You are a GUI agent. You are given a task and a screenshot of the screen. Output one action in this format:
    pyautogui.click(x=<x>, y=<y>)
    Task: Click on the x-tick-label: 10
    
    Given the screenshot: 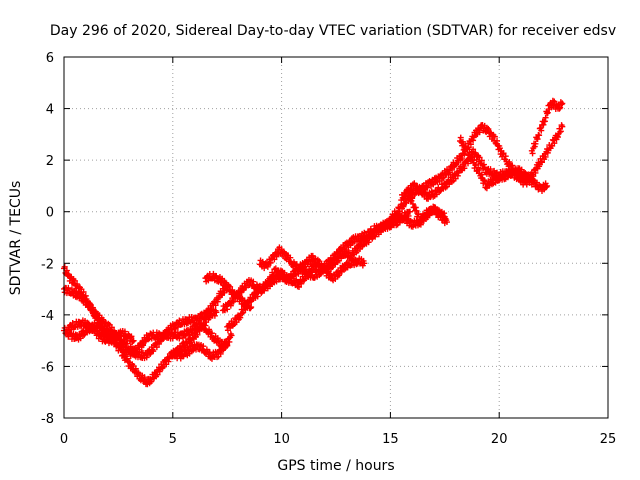 What is the action you would take?
    pyautogui.click(x=281, y=439)
    